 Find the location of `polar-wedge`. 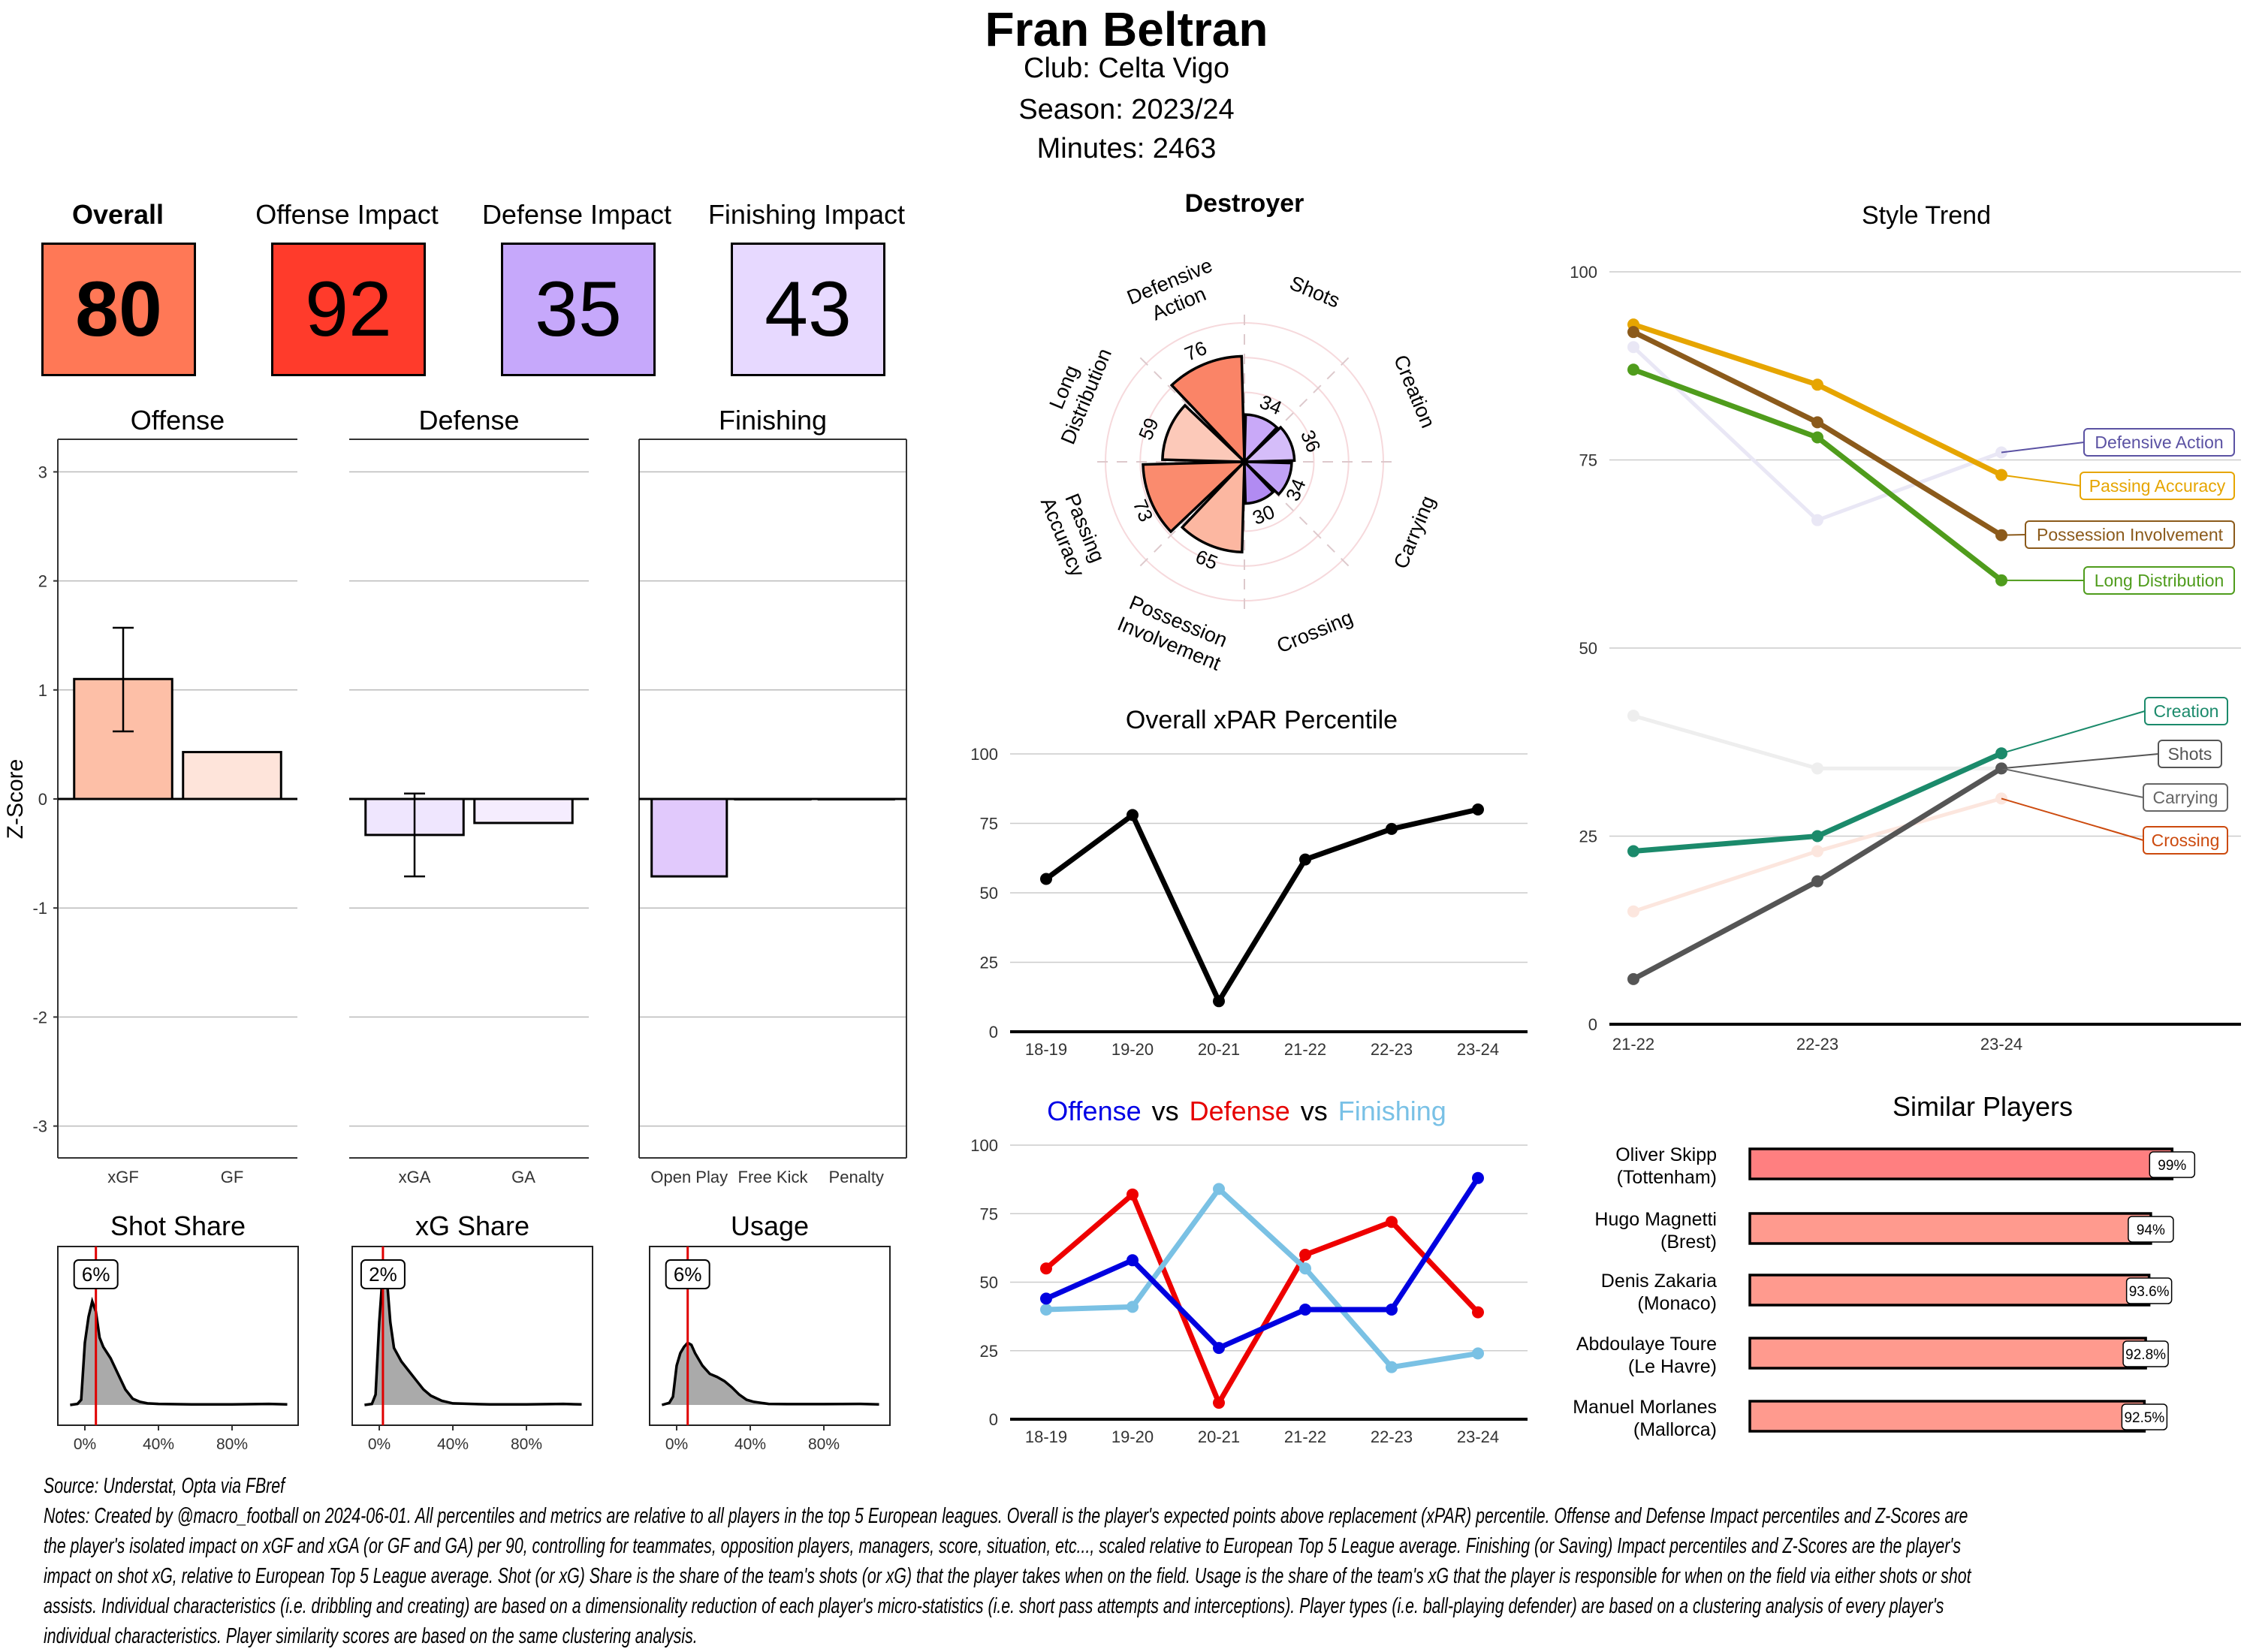

polar-wedge is located at coordinates (1261, 439).